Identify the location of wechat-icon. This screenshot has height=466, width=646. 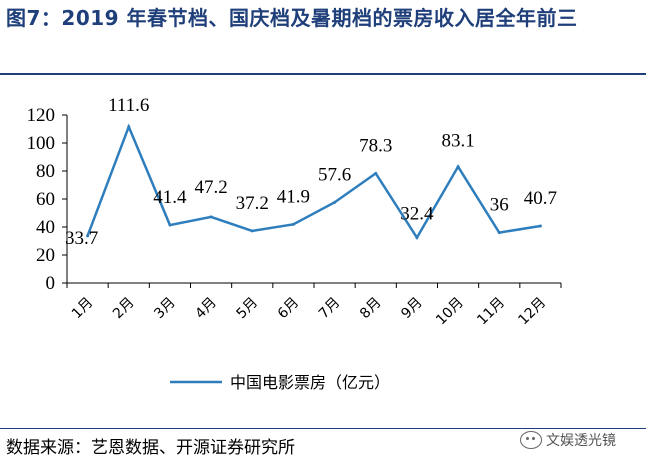
(531, 440).